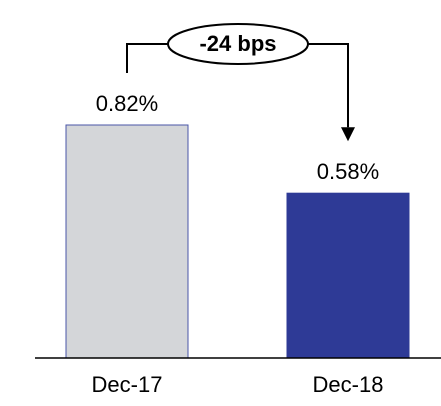 Image resolution: width=441 pixels, height=406 pixels. I want to click on annotation-label: -24 bps, so click(237, 43).